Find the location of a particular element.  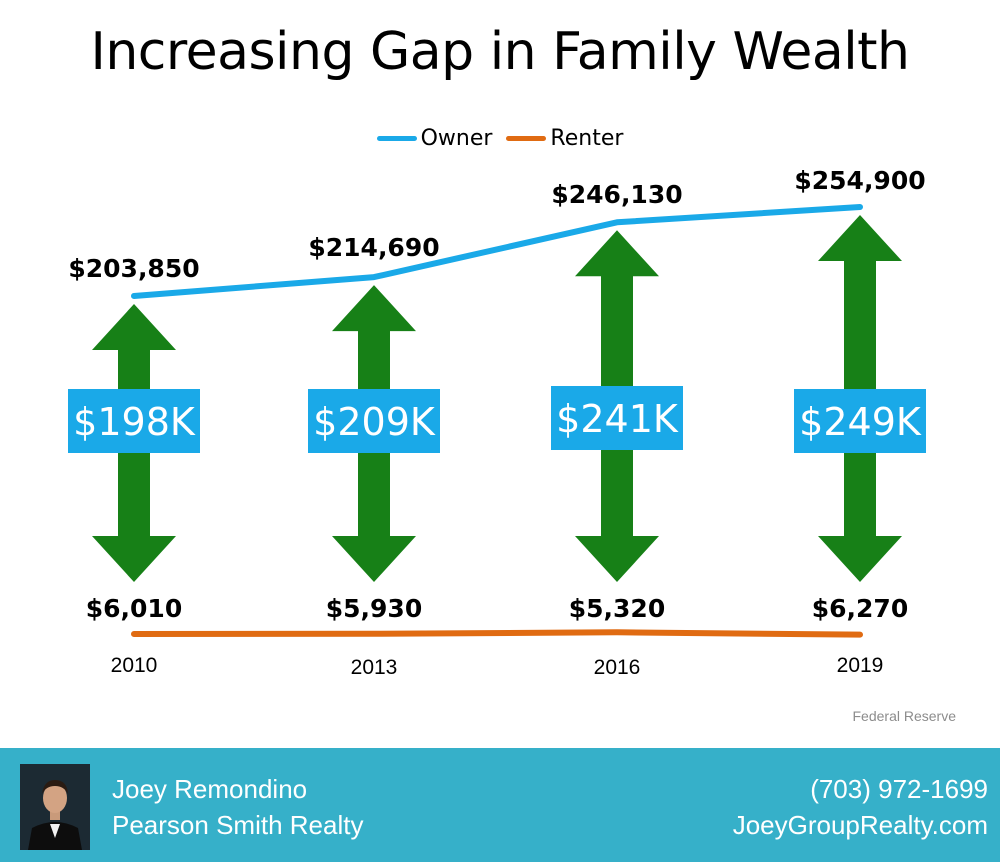

gap-box-2010 is located at coordinates (134, 421).